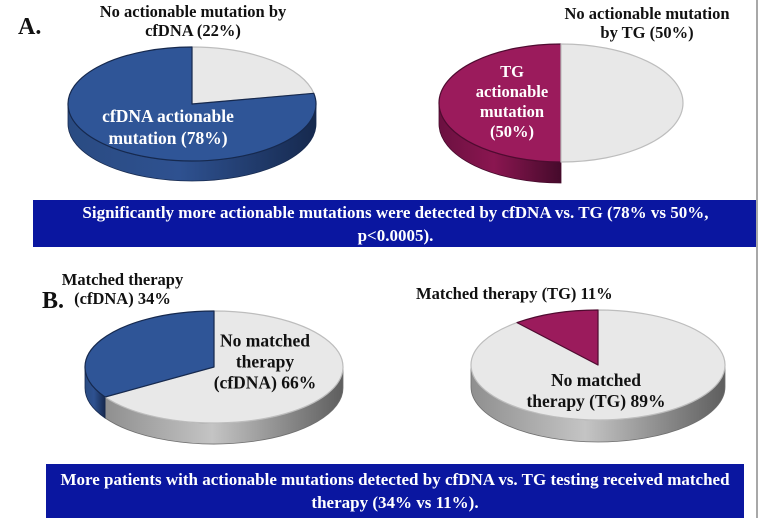 The image size is (766, 518). Describe the element at coordinates (265, 361) in the screenshot. I see `pie-b-cfdna-slice-label: No matched therapy (cfDNA) 66%` at that location.